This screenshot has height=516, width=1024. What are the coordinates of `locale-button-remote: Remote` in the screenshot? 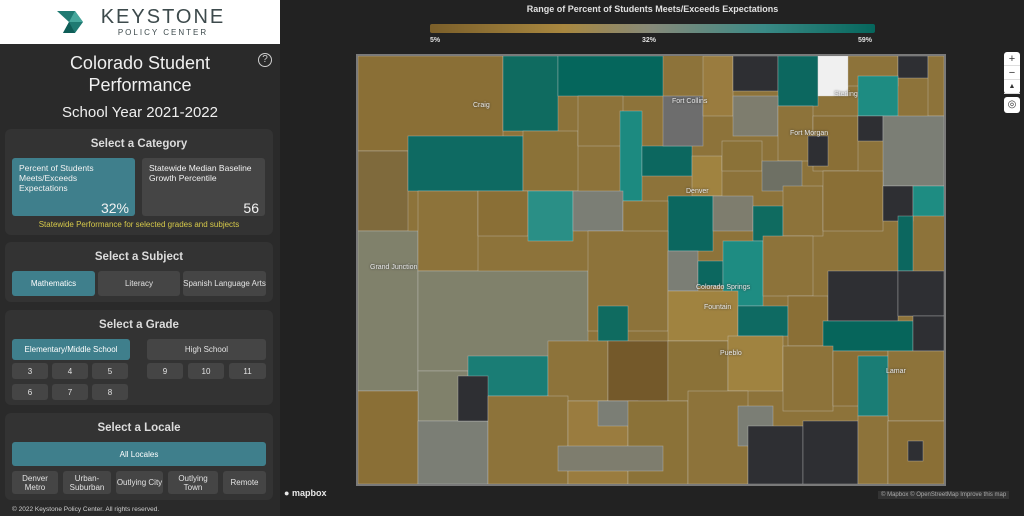 It's located at (244, 482).